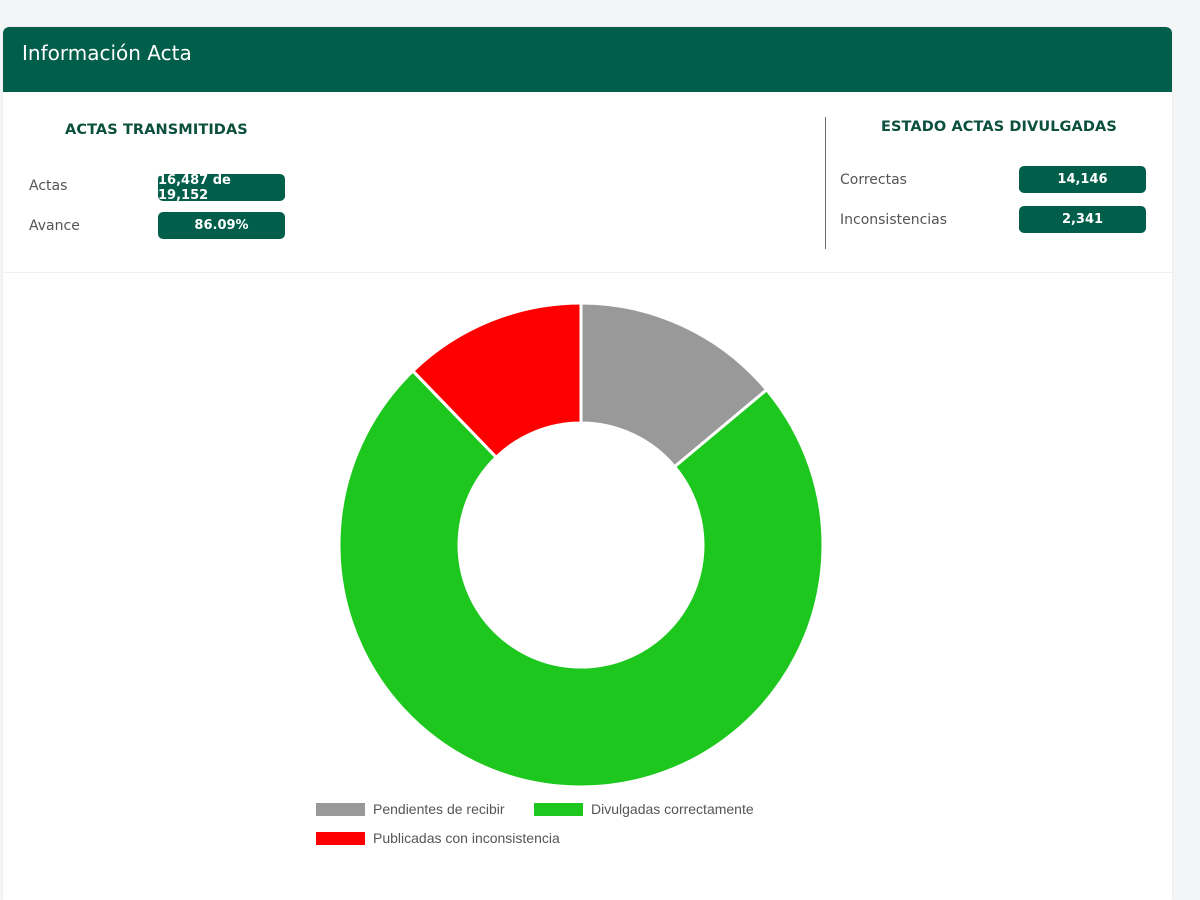 This screenshot has height=900, width=1200. What do you see at coordinates (48, 186) in the screenshot?
I see `actas-label: Actas` at bounding box center [48, 186].